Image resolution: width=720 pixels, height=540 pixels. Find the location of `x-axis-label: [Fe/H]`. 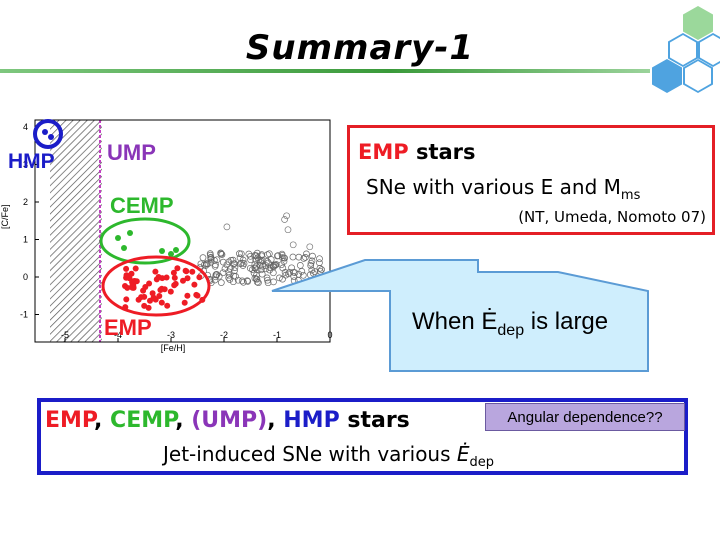

x-axis-label: [Fe/H] is located at coordinates (173, 348).